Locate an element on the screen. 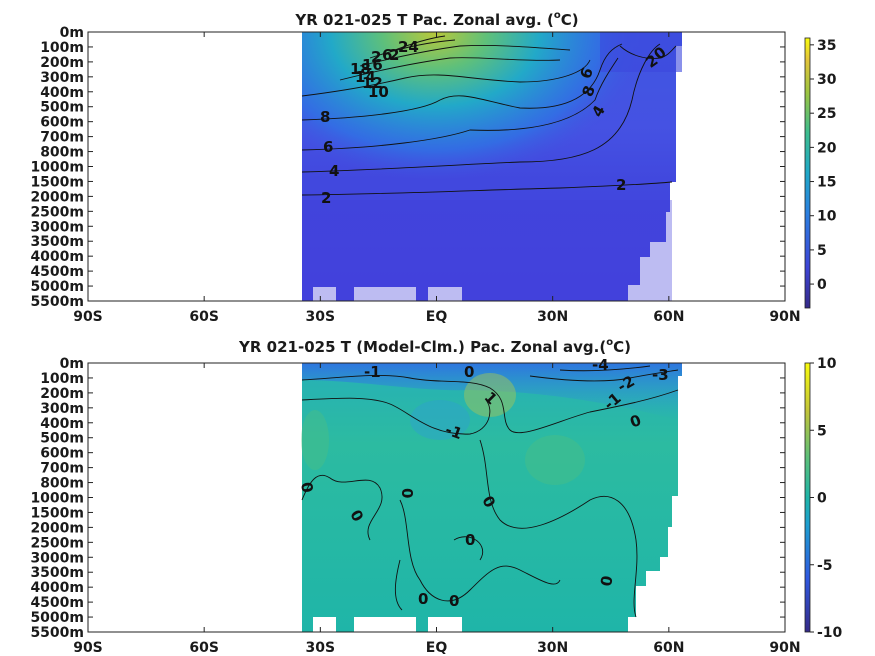 This screenshot has width=875, height=656. colorbar-tick-label: 10 is located at coordinates (827, 364).